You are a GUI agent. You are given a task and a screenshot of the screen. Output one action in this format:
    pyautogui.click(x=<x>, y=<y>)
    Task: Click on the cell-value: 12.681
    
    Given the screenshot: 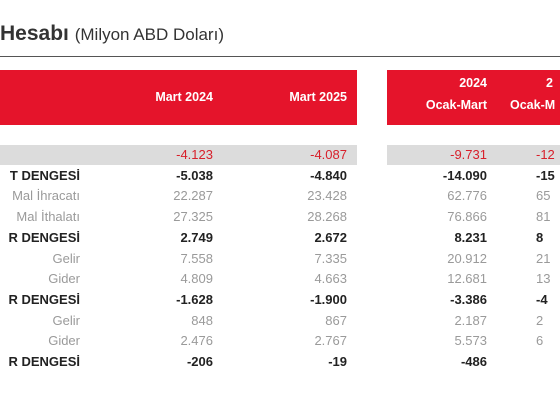 What is the action you would take?
    pyautogui.click(x=467, y=279)
    